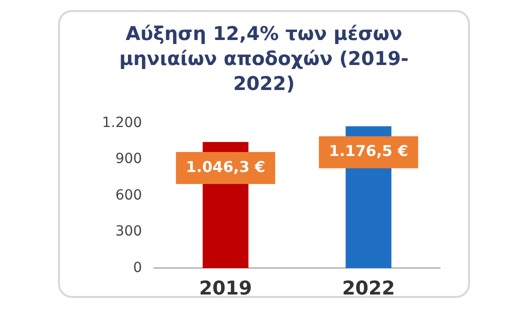 Image resolution: width=530 pixels, height=325 pixels. Describe the element at coordinates (122, 123) in the screenshot. I see `y-tick-label: 1.200` at that location.